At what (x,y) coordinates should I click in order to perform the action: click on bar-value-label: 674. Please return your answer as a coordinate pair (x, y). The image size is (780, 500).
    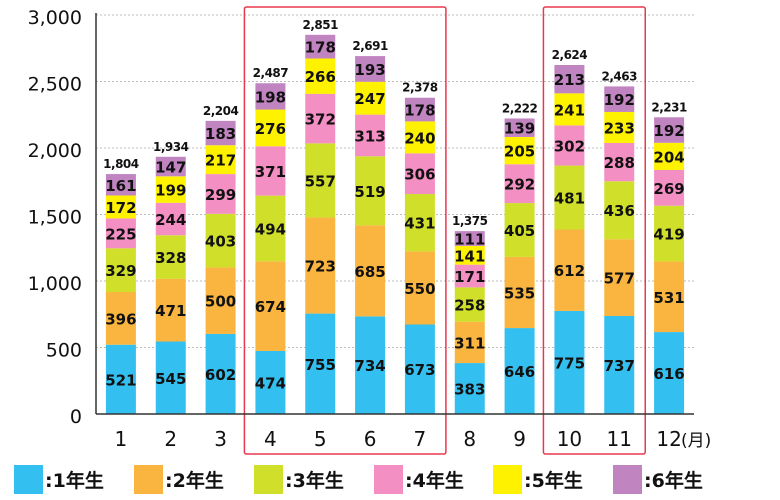
    Looking at the image, I should click on (270, 307).